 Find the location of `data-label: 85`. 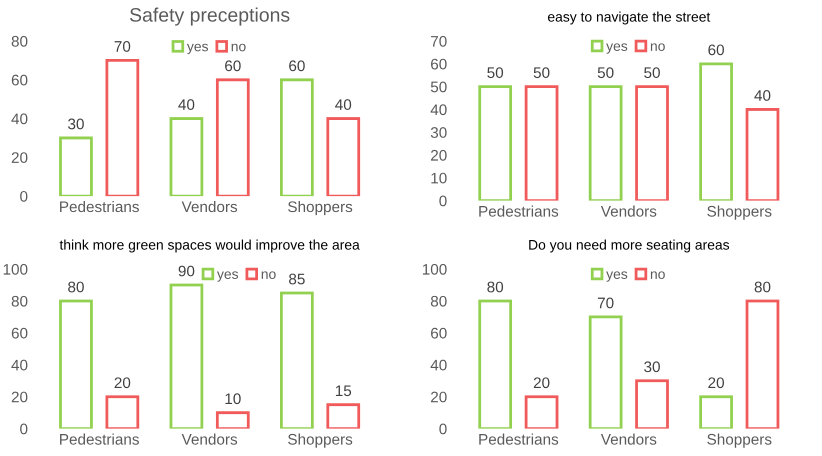

data-label: 85 is located at coordinates (297, 279).